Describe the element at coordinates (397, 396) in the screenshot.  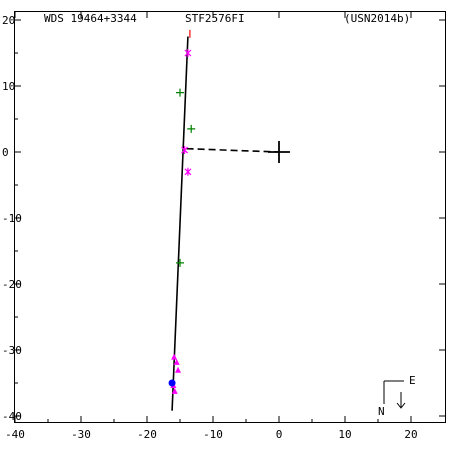
I see `compass: E N` at that location.